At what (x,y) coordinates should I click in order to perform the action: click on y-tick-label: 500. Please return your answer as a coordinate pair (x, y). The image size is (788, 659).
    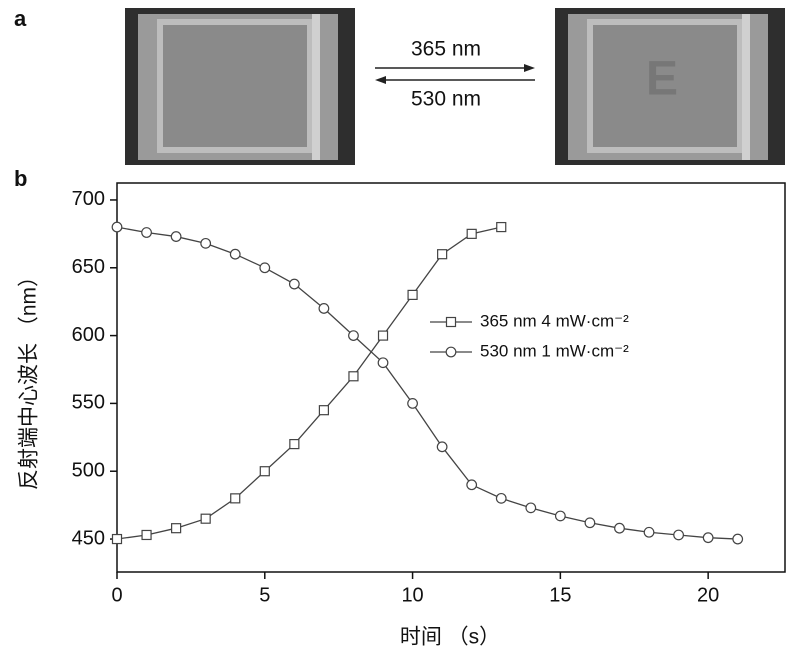
    Looking at the image, I should click on (88, 471).